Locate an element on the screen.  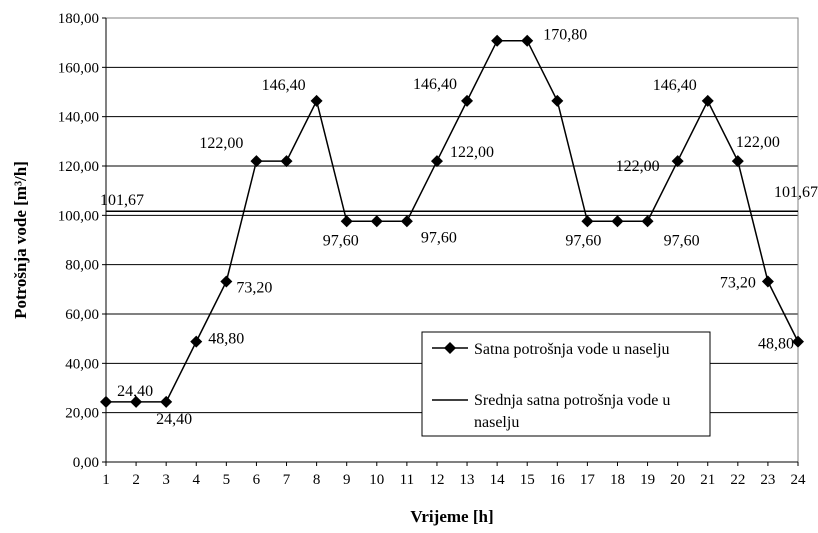
y-tick-label: 120,00 is located at coordinates (78, 167).